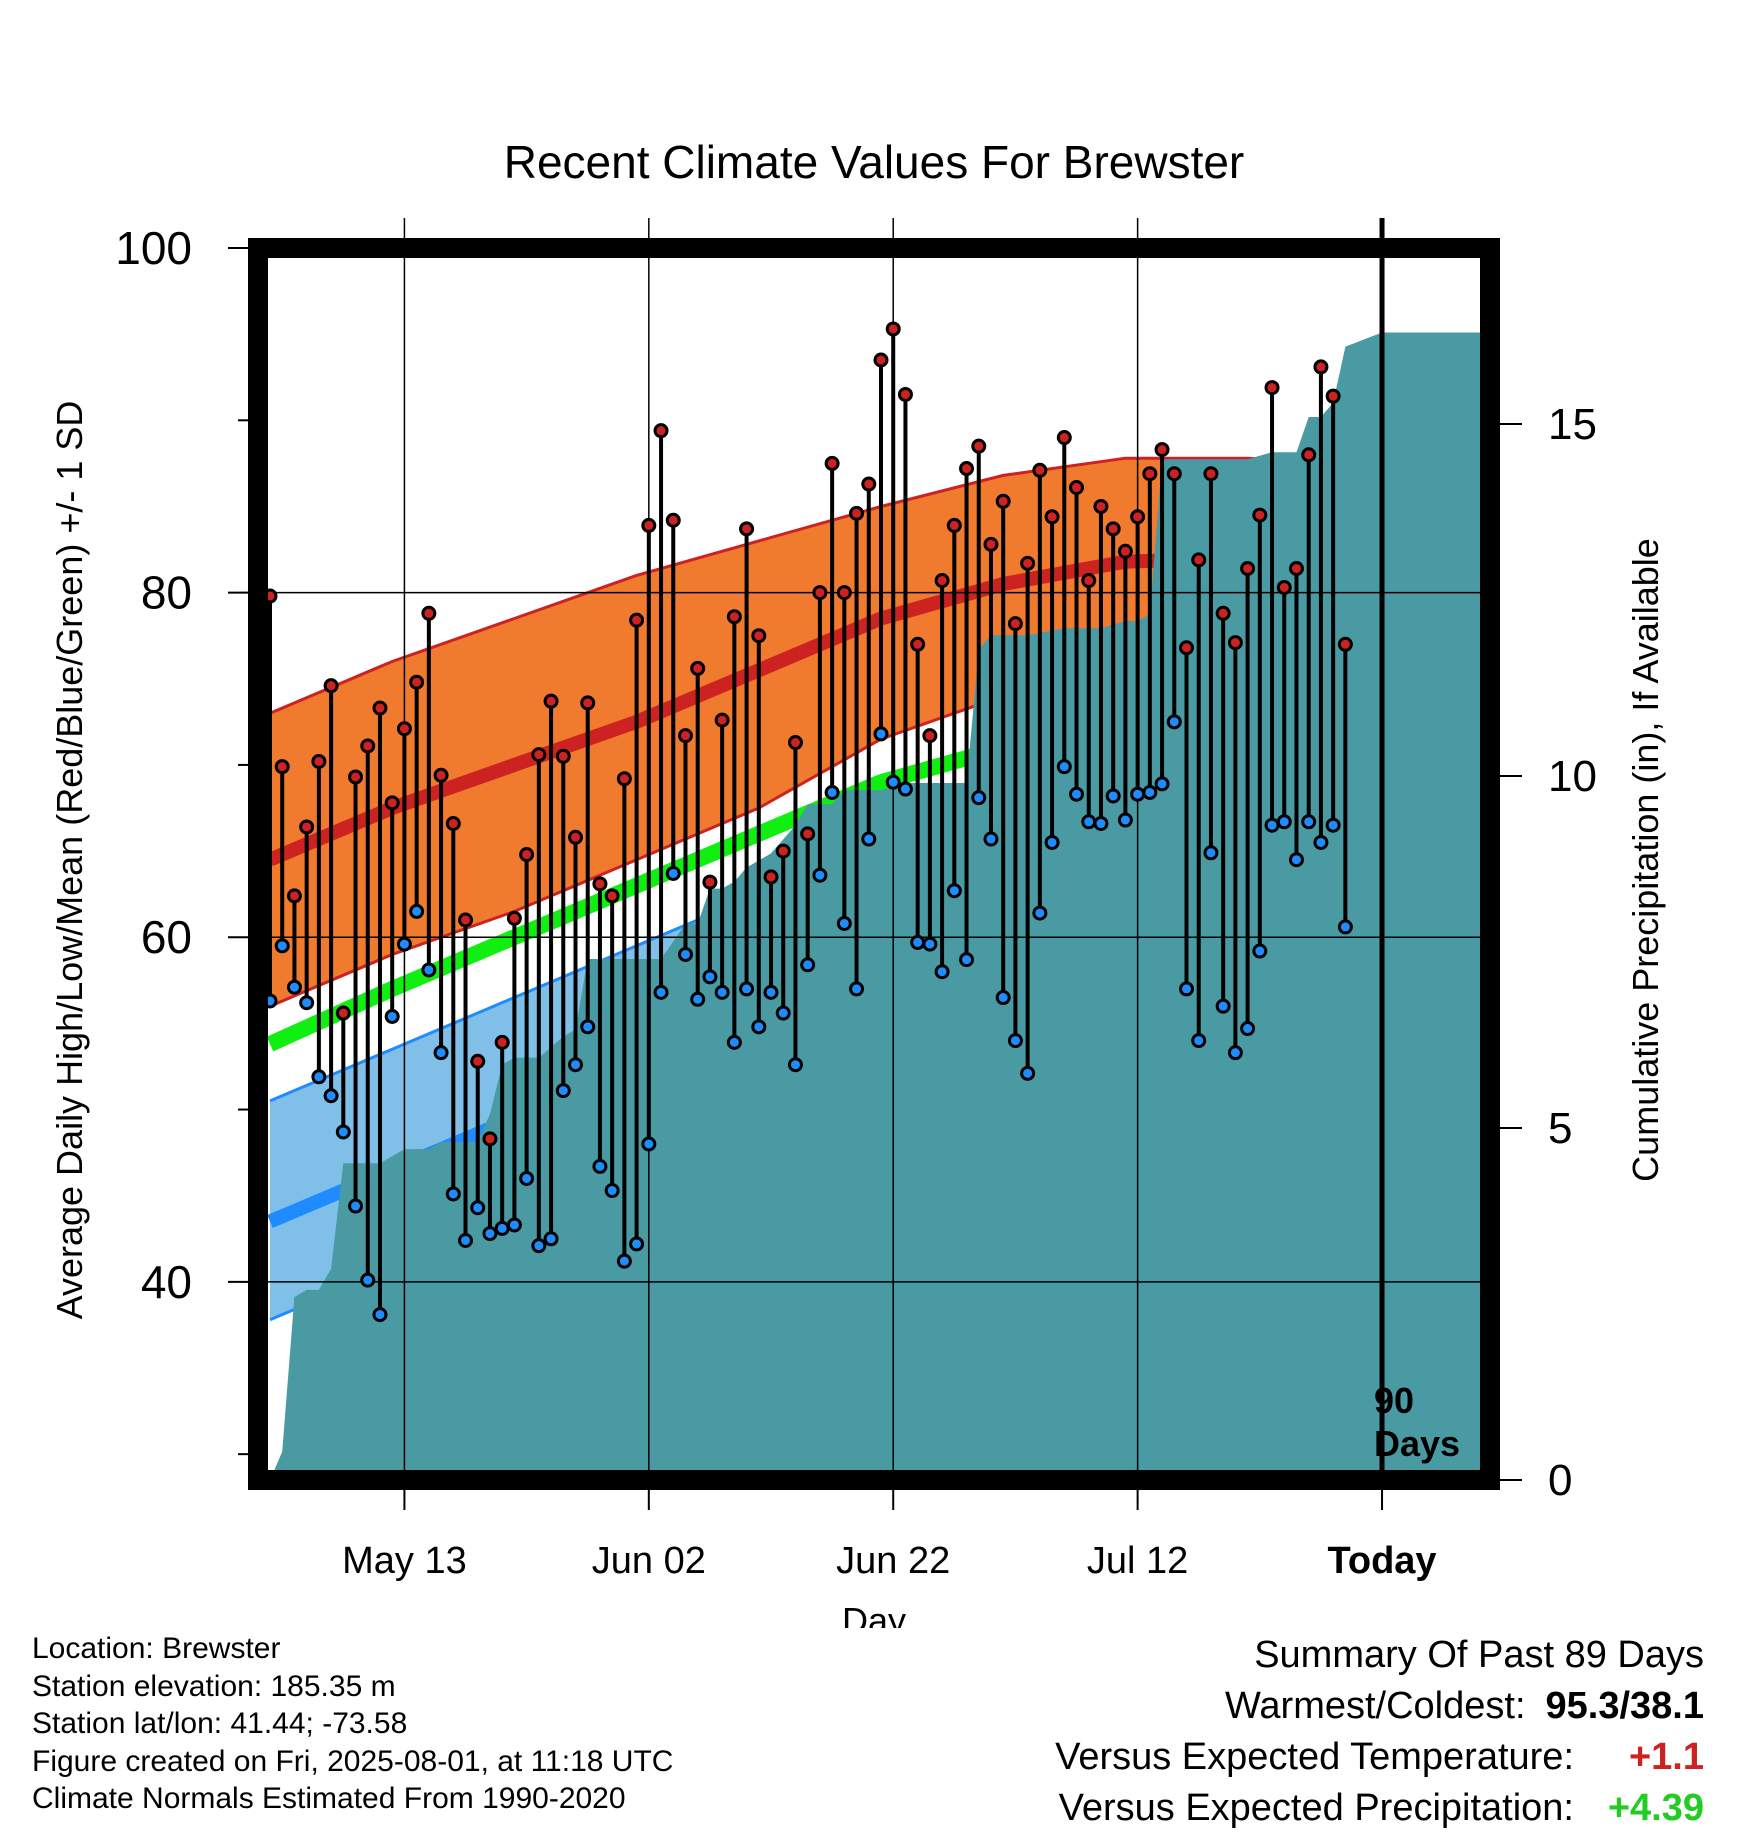 The width and height of the screenshot is (1748, 1834). I want to click on location-text: Location: Brewster, so click(156, 1648).